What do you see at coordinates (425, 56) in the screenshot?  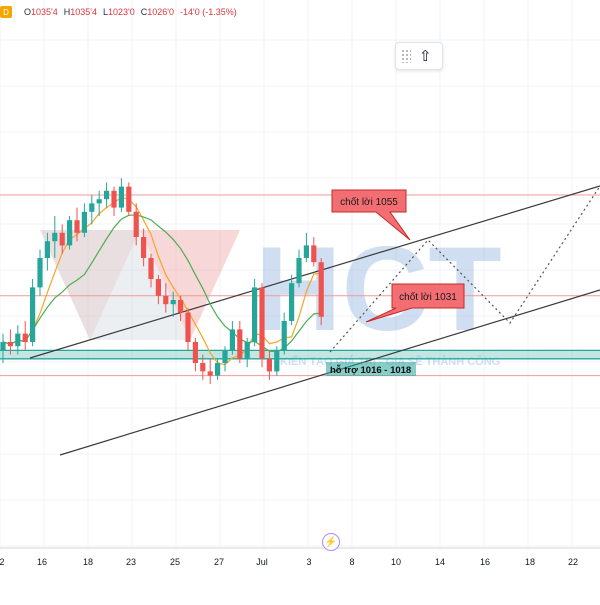 I see `arrow-up-icon: ⇧` at bounding box center [425, 56].